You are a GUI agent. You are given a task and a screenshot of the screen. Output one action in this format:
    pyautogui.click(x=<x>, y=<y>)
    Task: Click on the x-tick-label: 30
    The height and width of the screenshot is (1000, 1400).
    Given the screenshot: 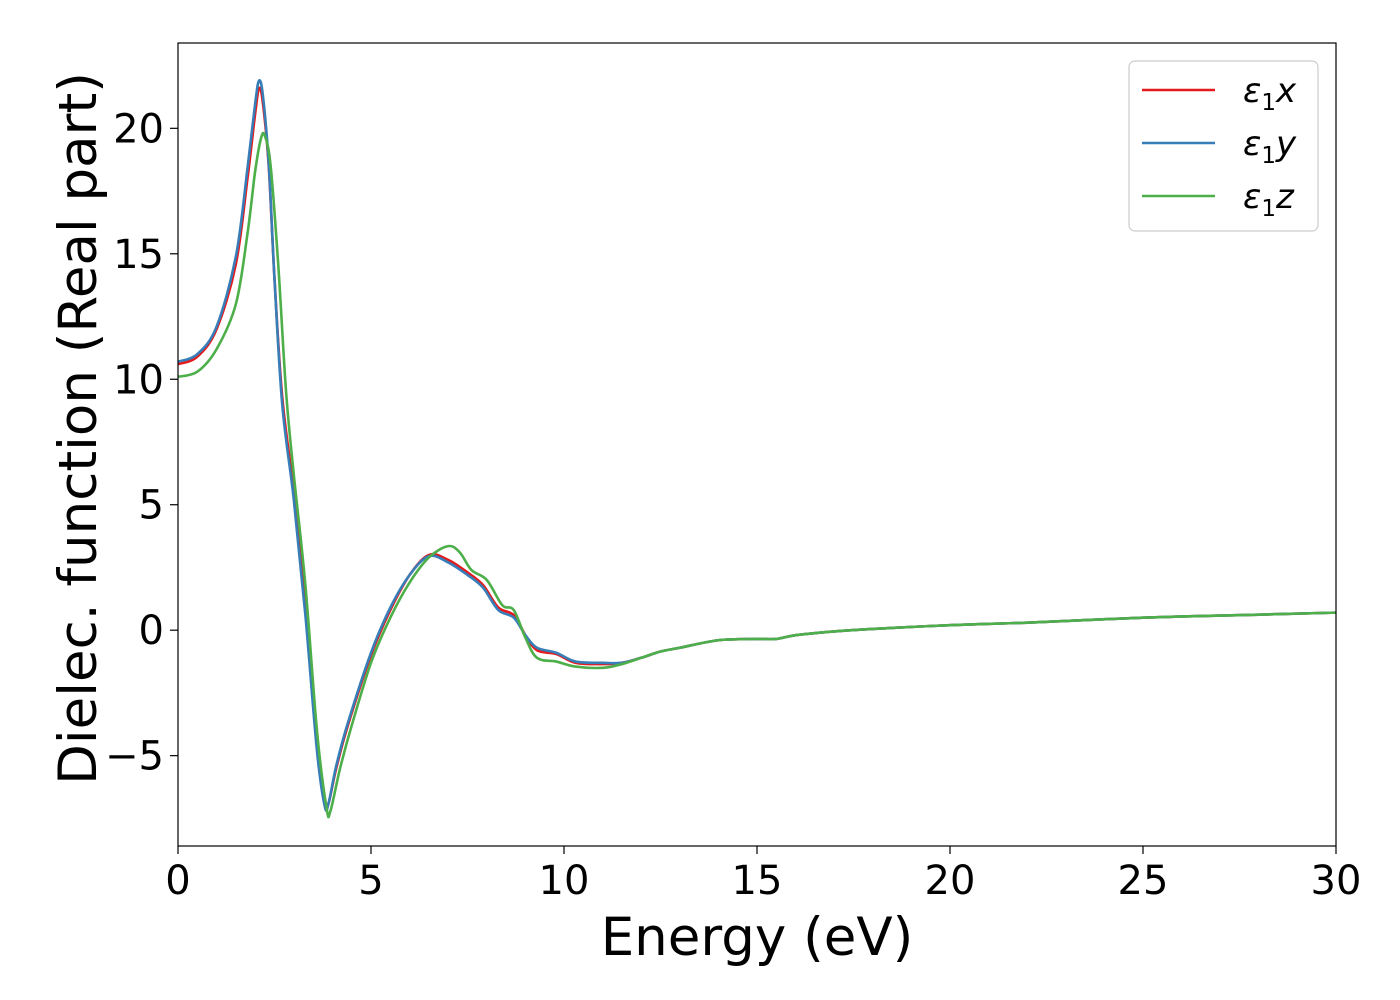 What is the action you would take?
    pyautogui.click(x=1336, y=881)
    